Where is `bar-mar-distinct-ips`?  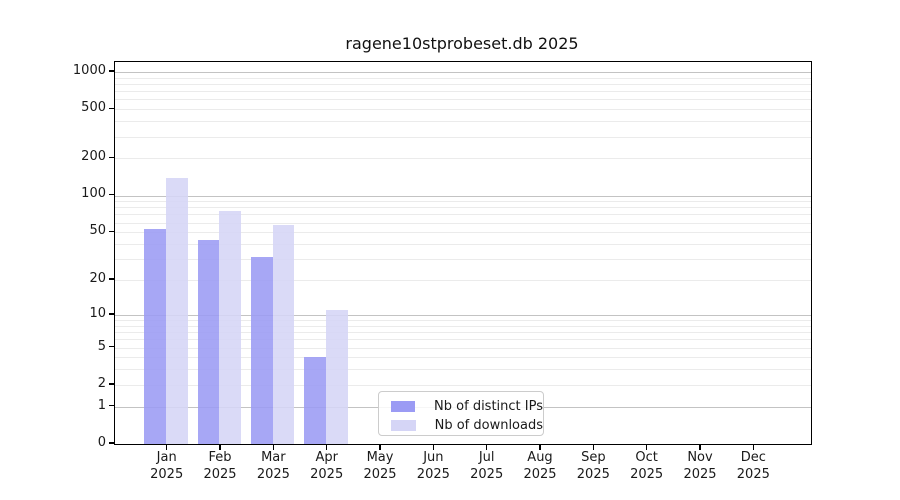 bar-mar-distinct-ips is located at coordinates (262, 350).